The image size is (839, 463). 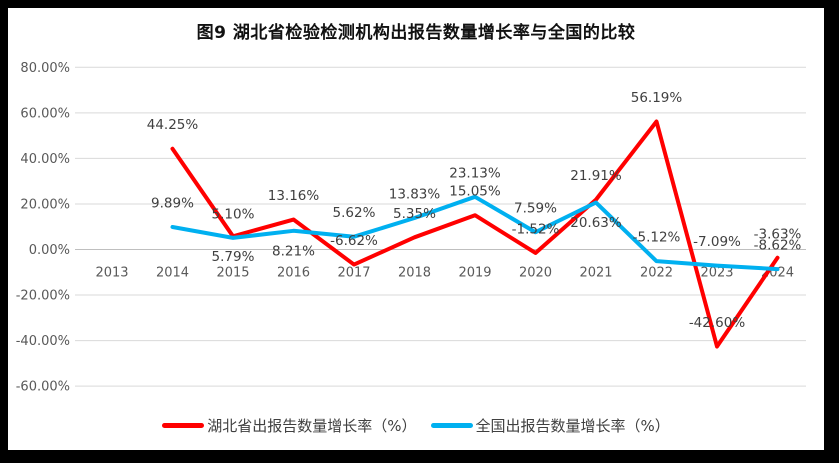 What do you see at coordinates (451, 425) in the screenshot?
I see `legend-swatch-national-blue-line` at bounding box center [451, 425].